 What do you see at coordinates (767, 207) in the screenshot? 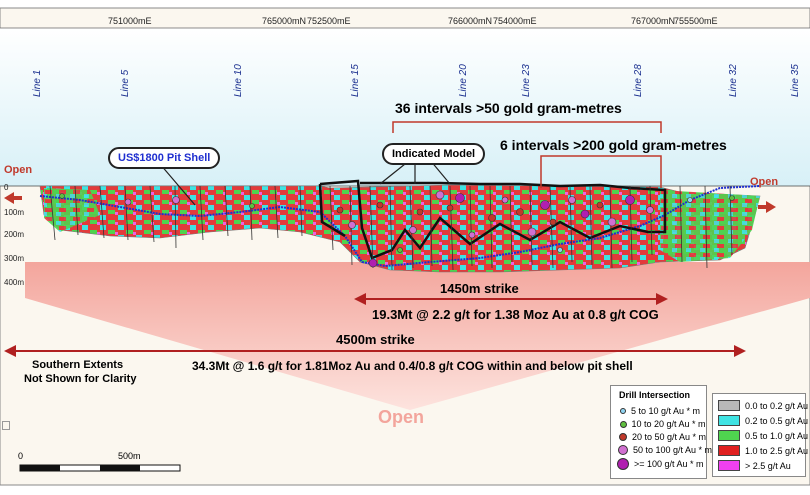
I see `open-right-arrow` at bounding box center [767, 207].